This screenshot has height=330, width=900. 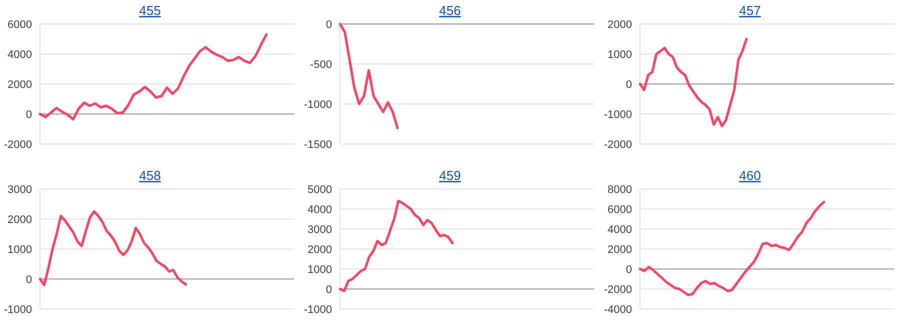 I want to click on y-tick-label: 5000, so click(x=320, y=190).